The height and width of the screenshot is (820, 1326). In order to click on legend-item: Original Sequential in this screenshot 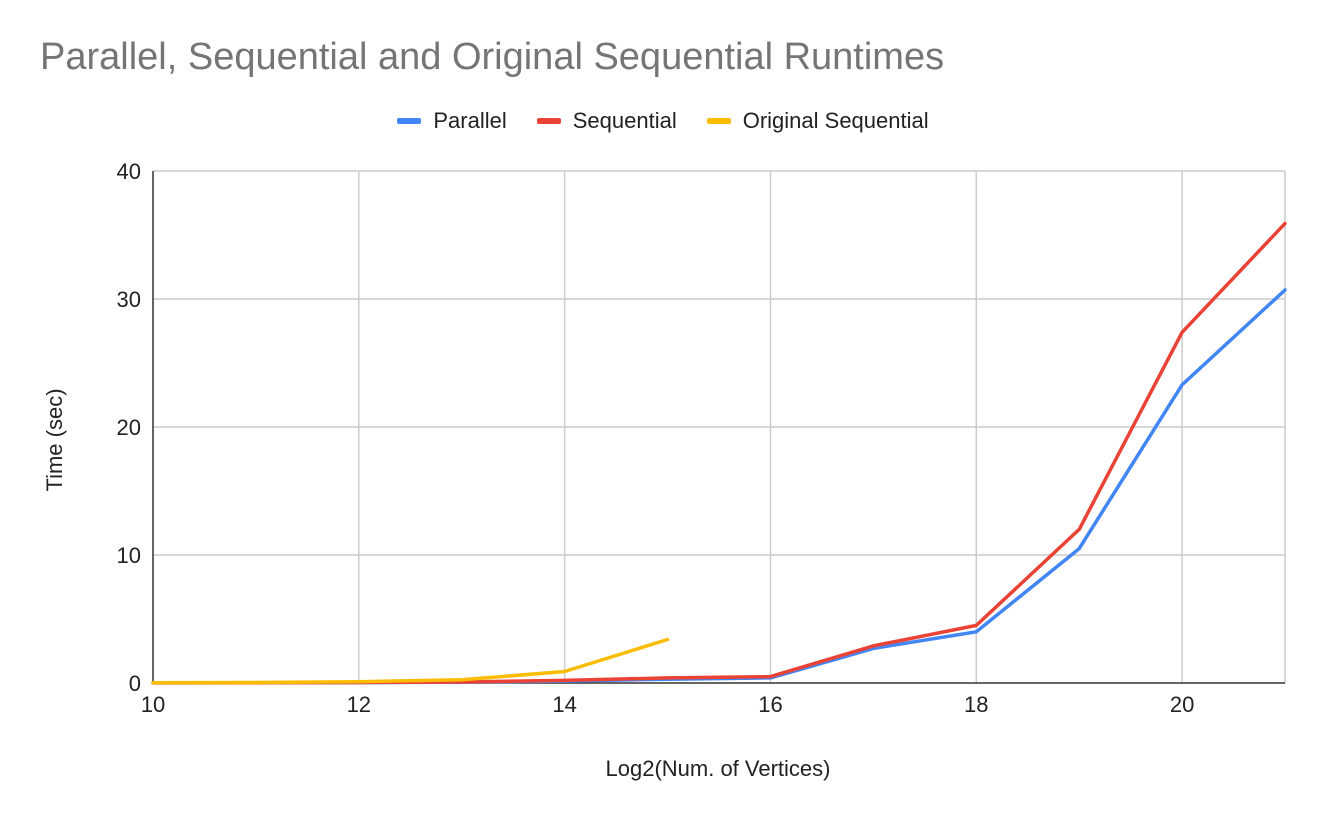, I will do `click(817, 121)`.